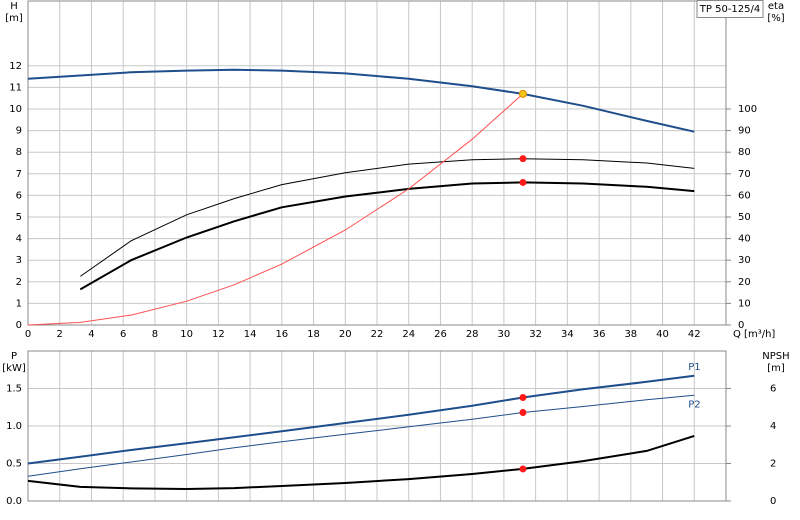 The image size is (800, 520). What do you see at coordinates (19, 195) in the screenshot?
I see `y-tick-label: 6` at bounding box center [19, 195].